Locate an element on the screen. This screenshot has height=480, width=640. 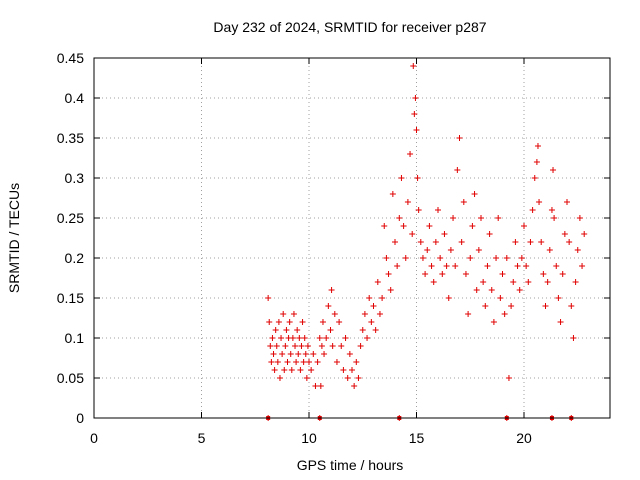
x-tick-label: 10 is located at coordinates (309, 438).